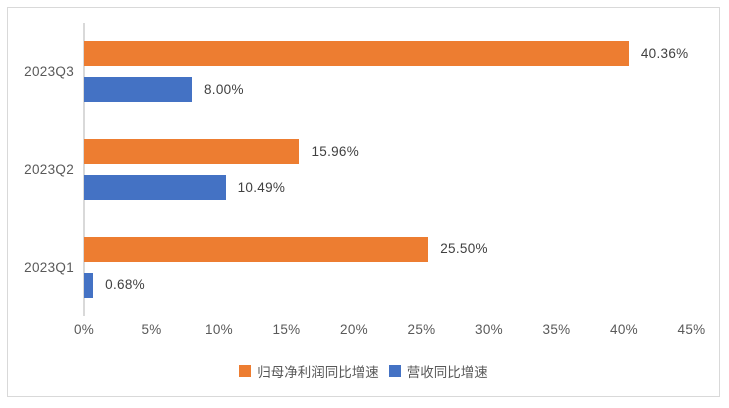 This screenshot has height=408, width=729. Describe the element at coordinates (192, 151) in the screenshot. I see `bar-series-0-2023Q2` at that location.